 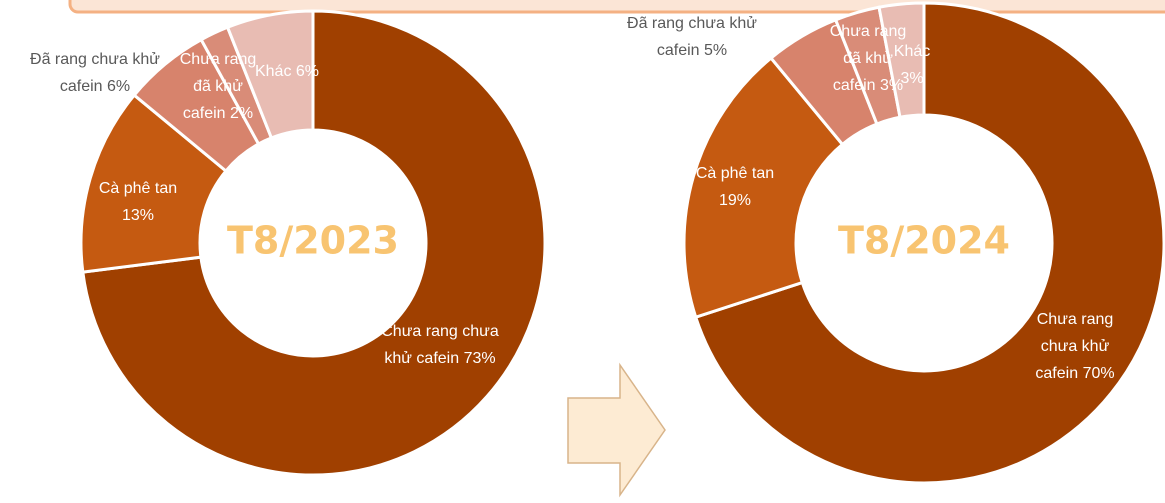 What do you see at coordinates (735, 200) in the screenshot?
I see `value-label: 19%` at bounding box center [735, 200].